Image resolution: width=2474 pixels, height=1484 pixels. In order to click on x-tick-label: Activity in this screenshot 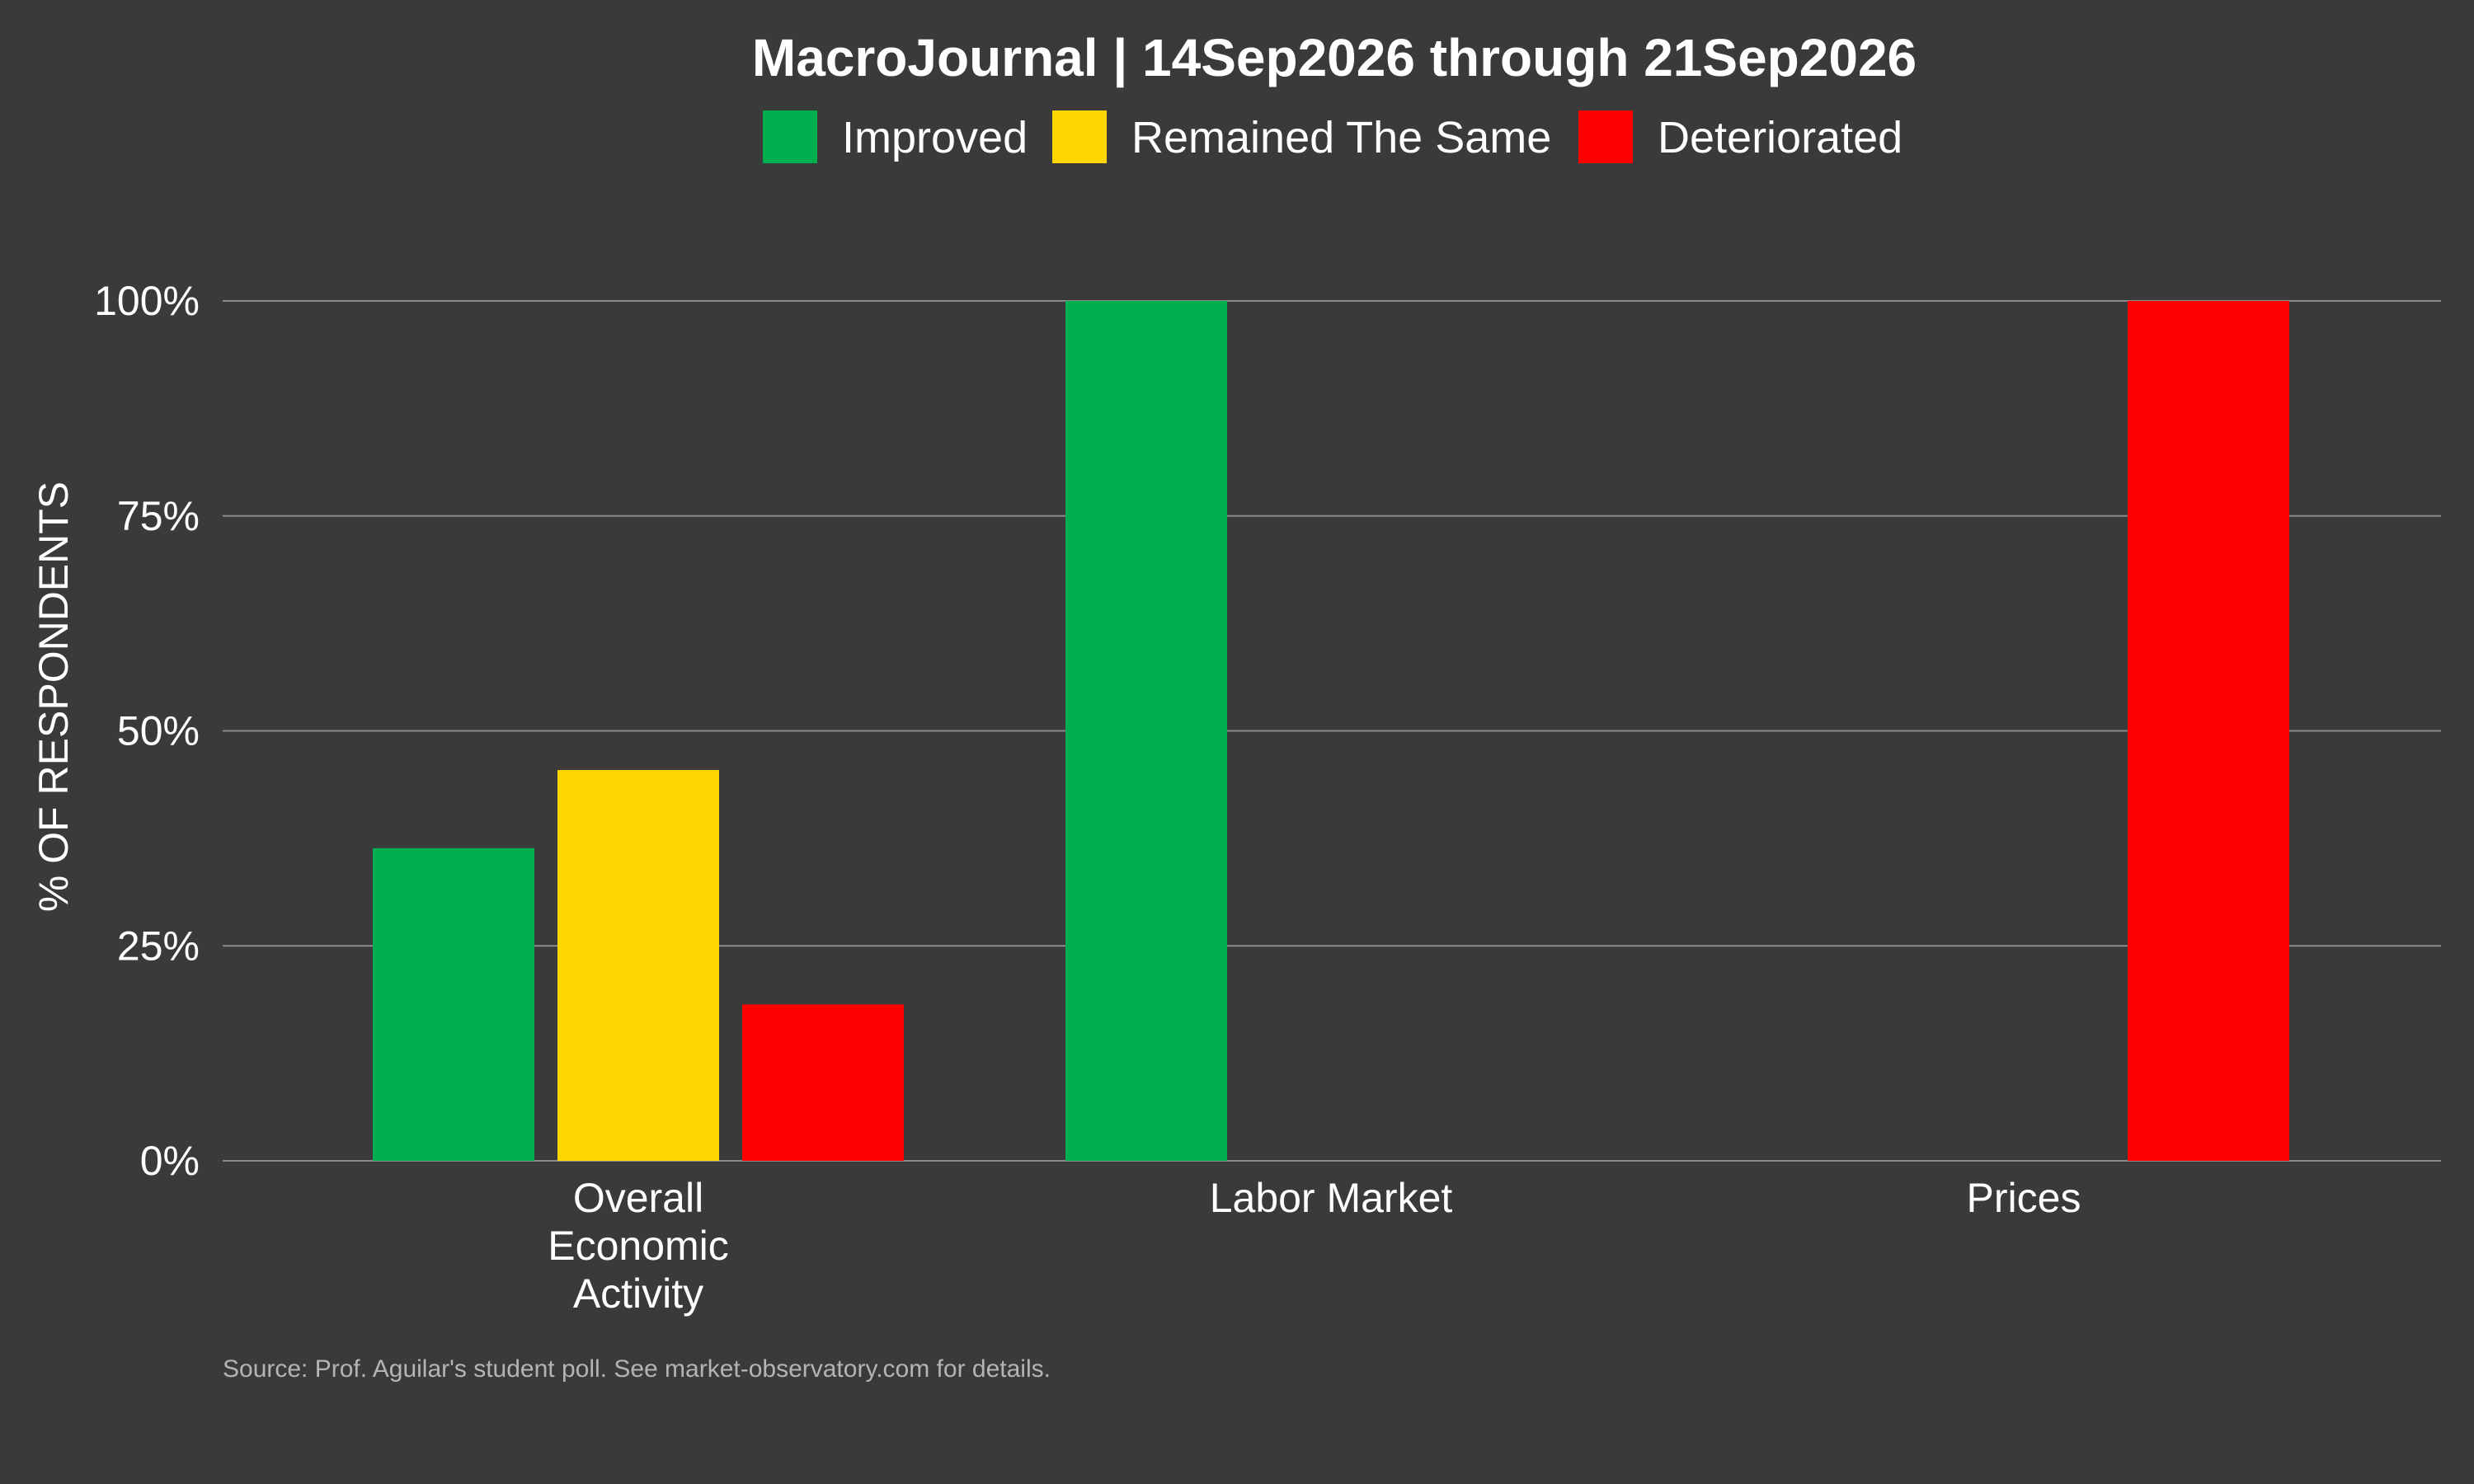, I will do `click(638, 1293)`.